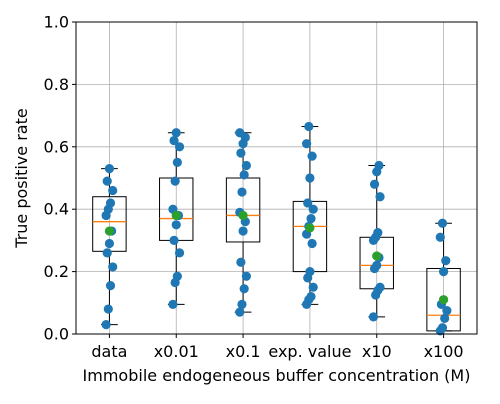 The image size is (500, 404). What do you see at coordinates (56, 84) in the screenshot?
I see `y-tick-label: 0.8` at bounding box center [56, 84].